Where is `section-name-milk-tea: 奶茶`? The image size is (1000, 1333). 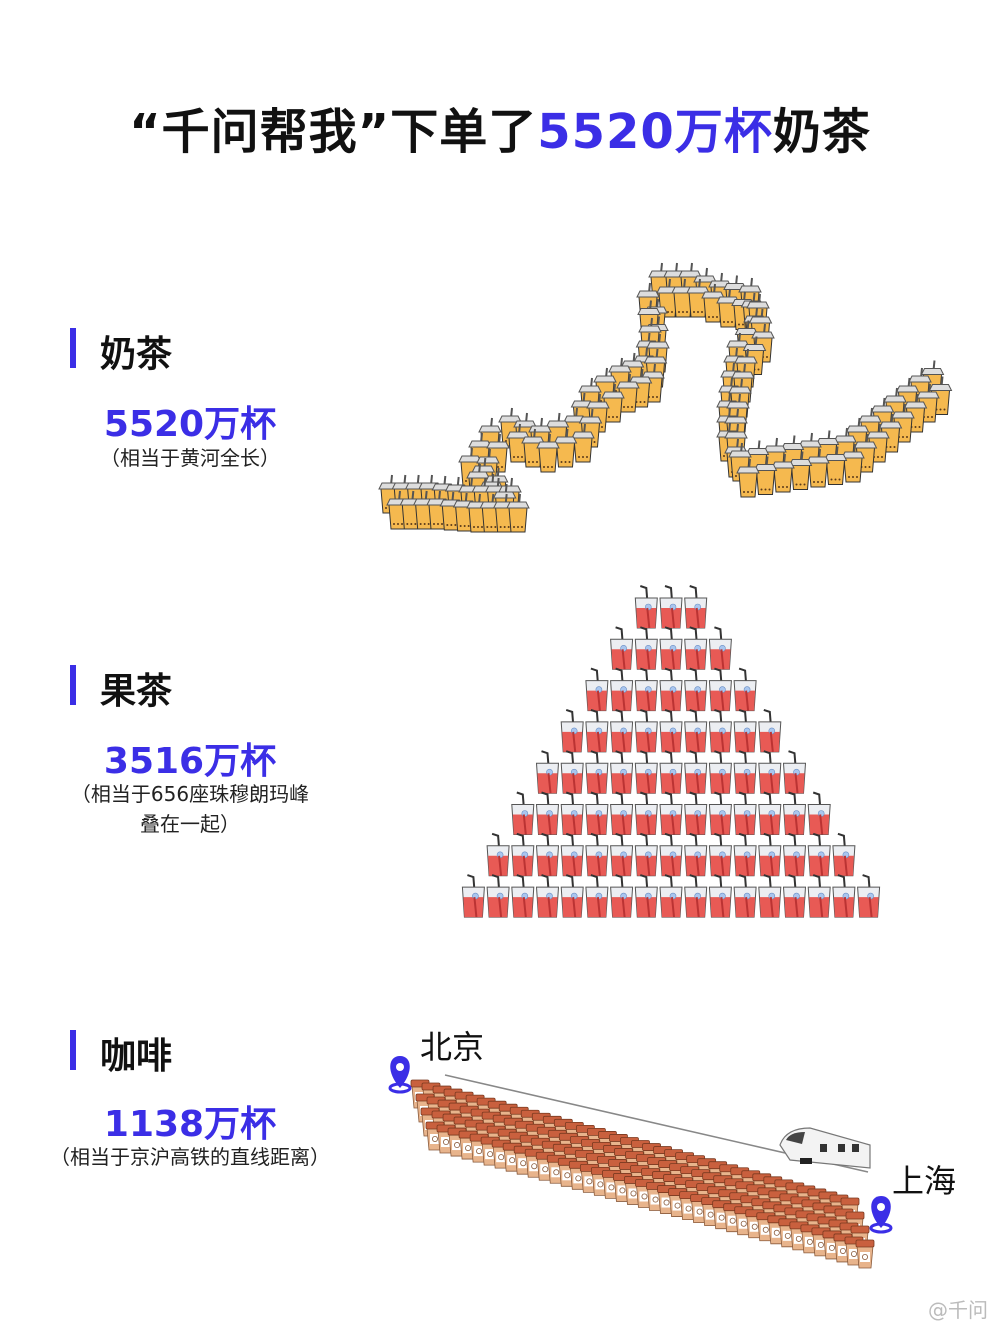
section-name-milk-tea: 奶茶 is located at coordinates (136, 354).